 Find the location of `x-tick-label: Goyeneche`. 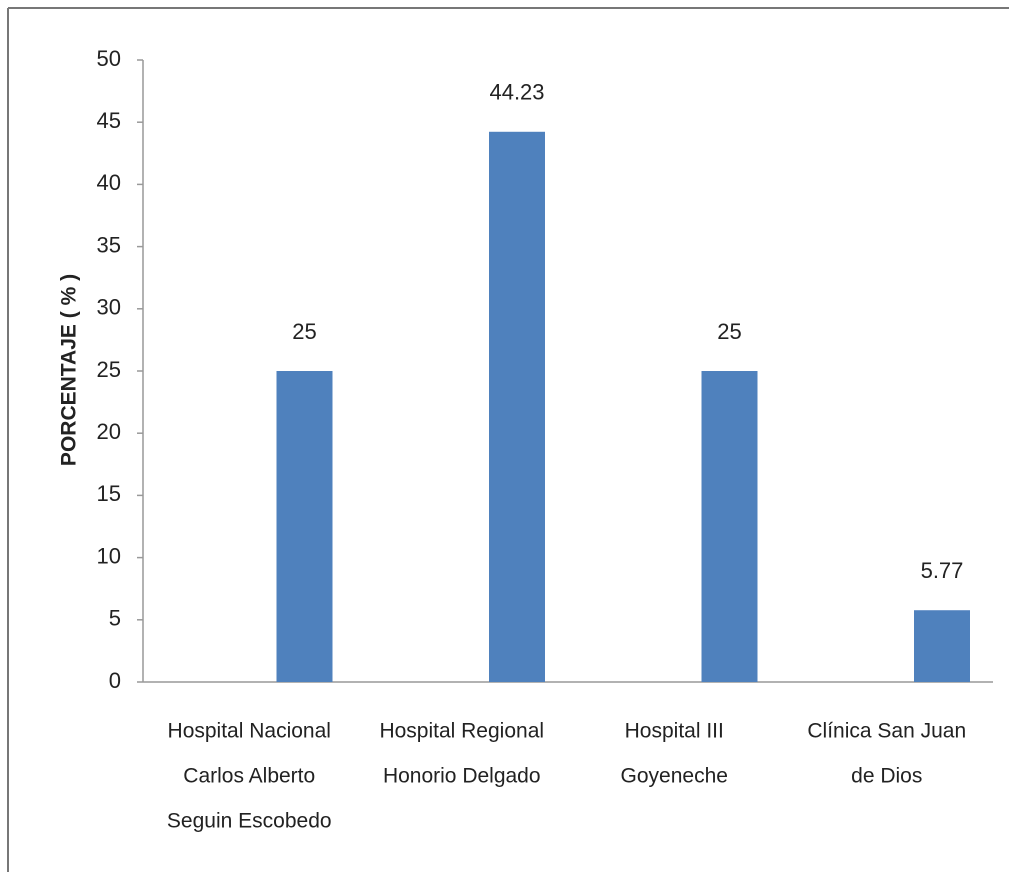

x-tick-label: Goyeneche is located at coordinates (674, 776).